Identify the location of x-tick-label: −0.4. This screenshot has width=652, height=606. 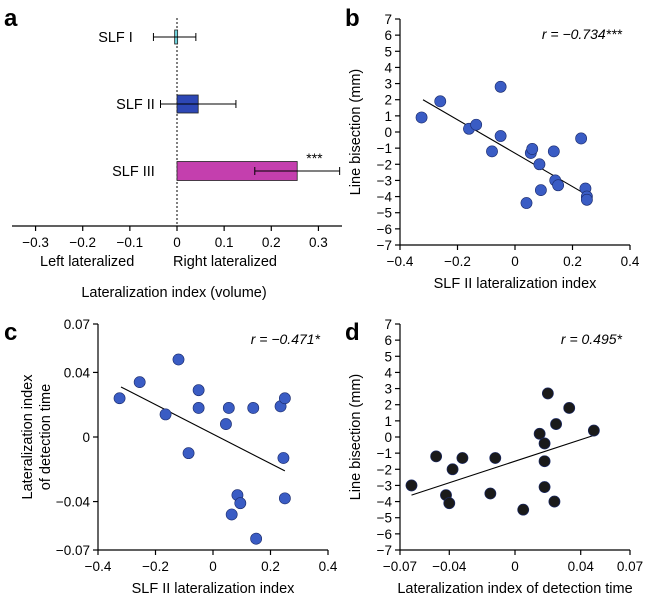
(98, 566).